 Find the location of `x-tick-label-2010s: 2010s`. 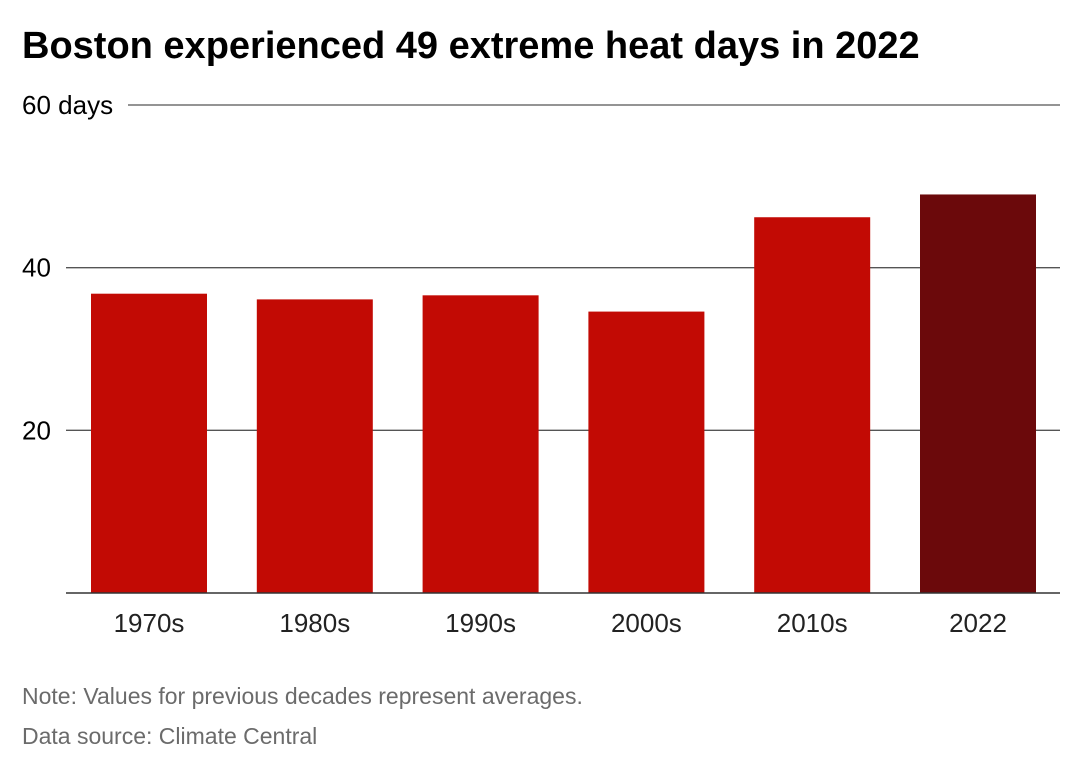

x-tick-label-2010s: 2010s is located at coordinates (812, 623).